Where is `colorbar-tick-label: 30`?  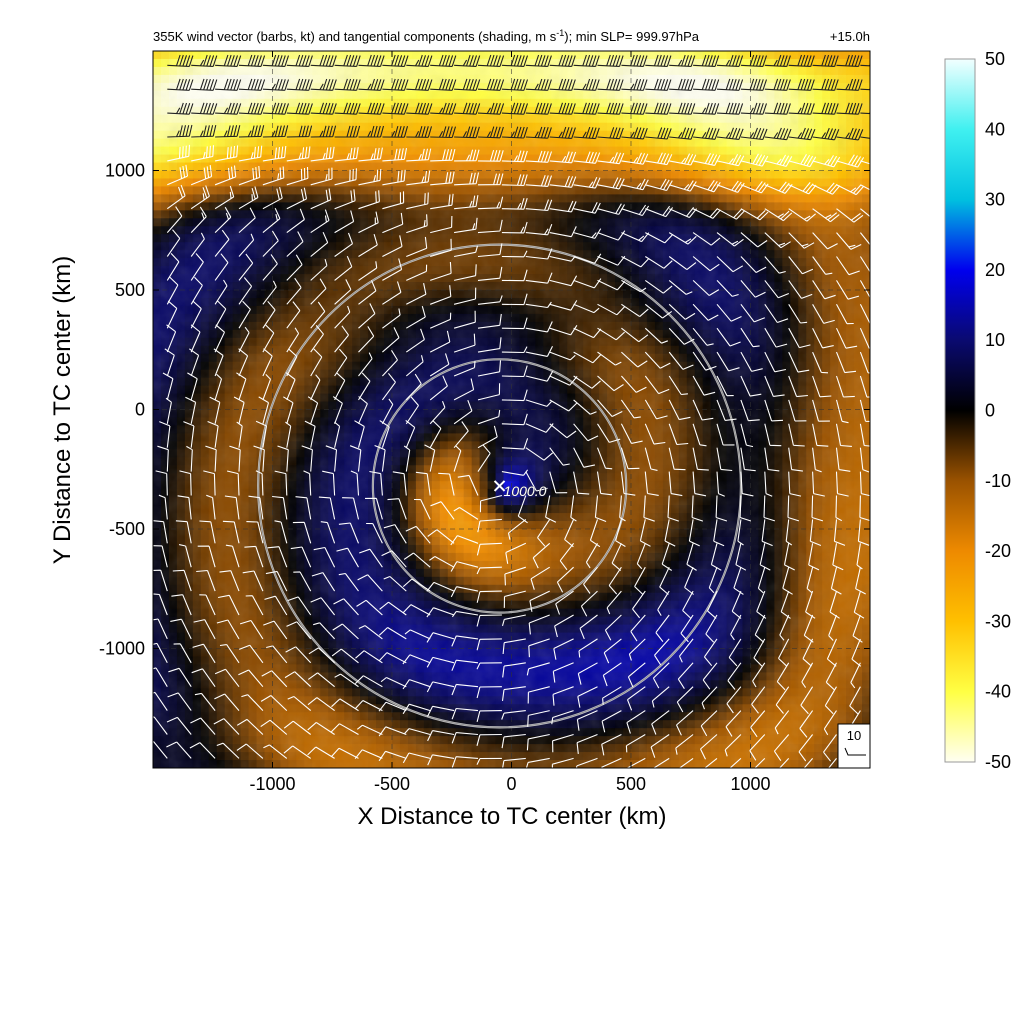
colorbar-tick-label: 30 is located at coordinates (995, 200).